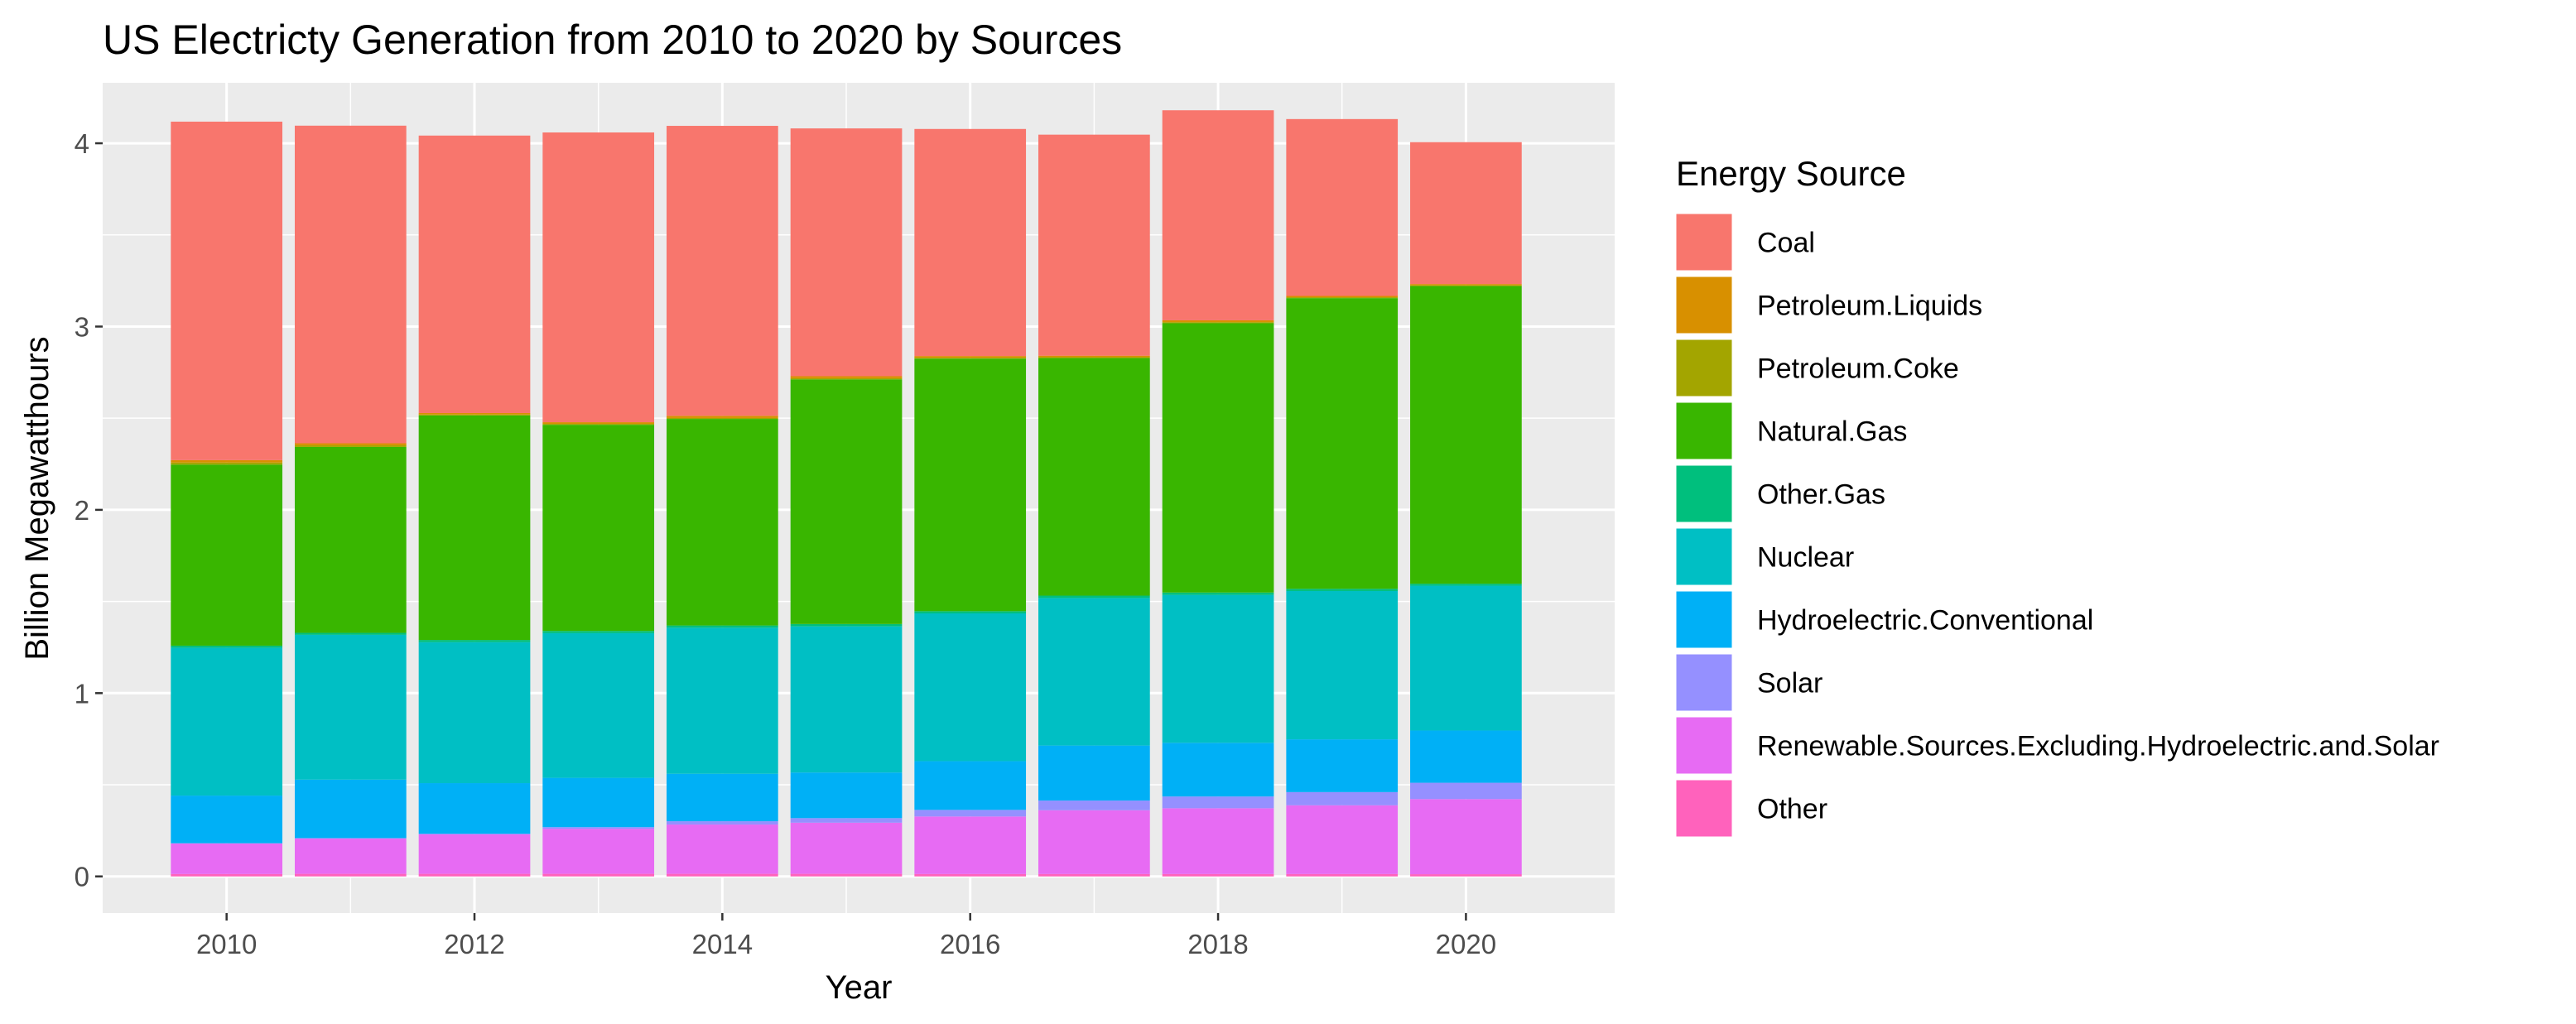 The height and width of the screenshot is (1024, 2576). What do you see at coordinates (598, 705) in the screenshot?
I see `bar-2013-nuclear` at bounding box center [598, 705].